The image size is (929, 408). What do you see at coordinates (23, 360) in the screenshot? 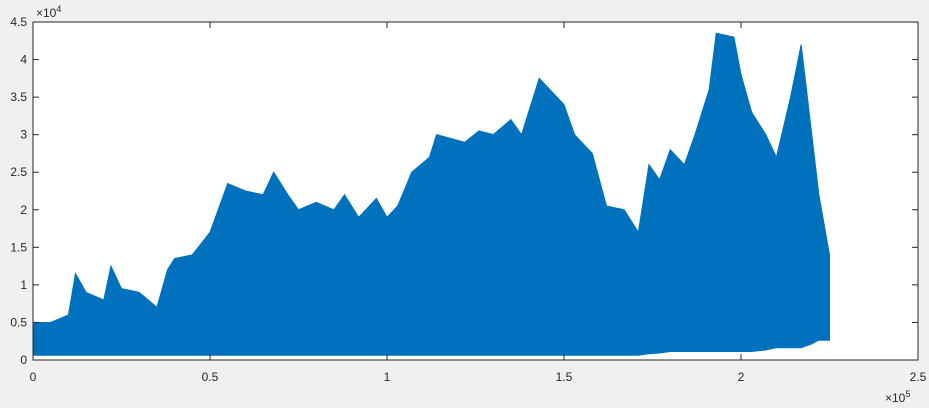
I see `y-tick-label: 0` at bounding box center [23, 360].